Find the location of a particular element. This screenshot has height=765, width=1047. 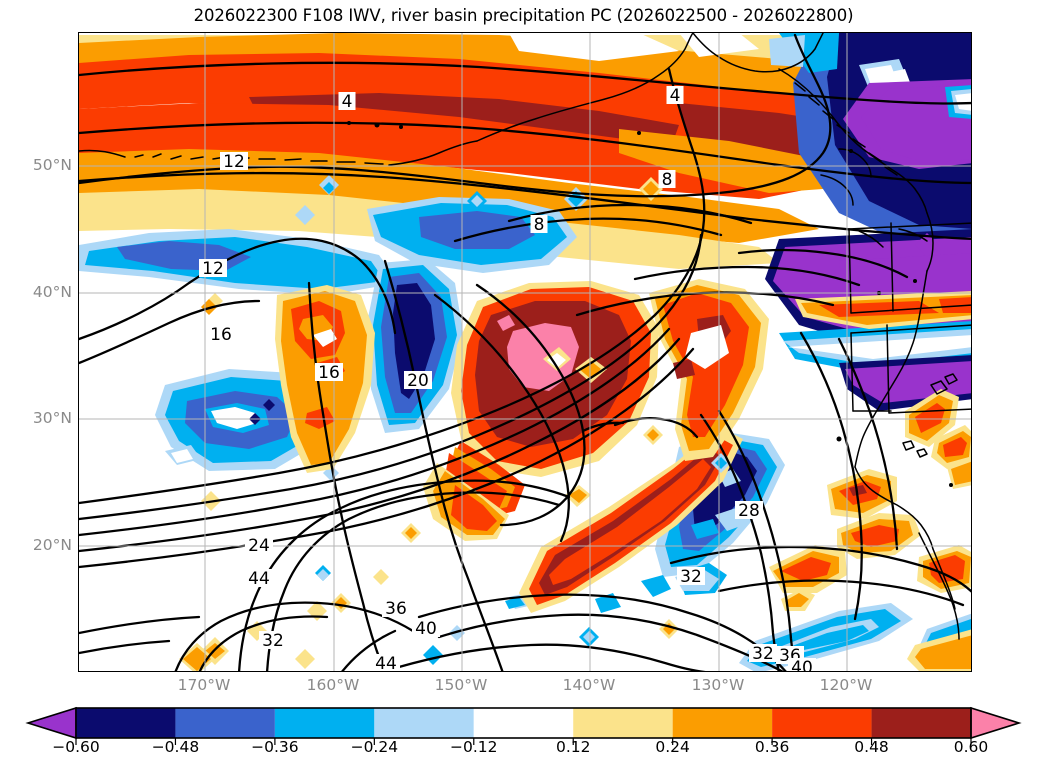

y-axis-tick-label: 50°N is located at coordinates (52, 165).